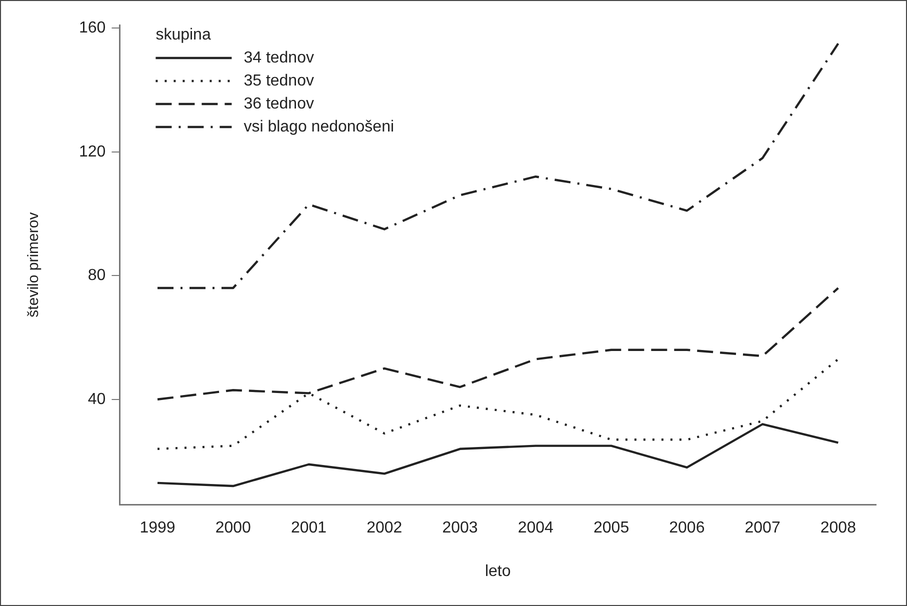 This screenshot has height=606, width=907. Describe the element at coordinates (158, 528) in the screenshot. I see `x-tick-label: 1999` at that location.